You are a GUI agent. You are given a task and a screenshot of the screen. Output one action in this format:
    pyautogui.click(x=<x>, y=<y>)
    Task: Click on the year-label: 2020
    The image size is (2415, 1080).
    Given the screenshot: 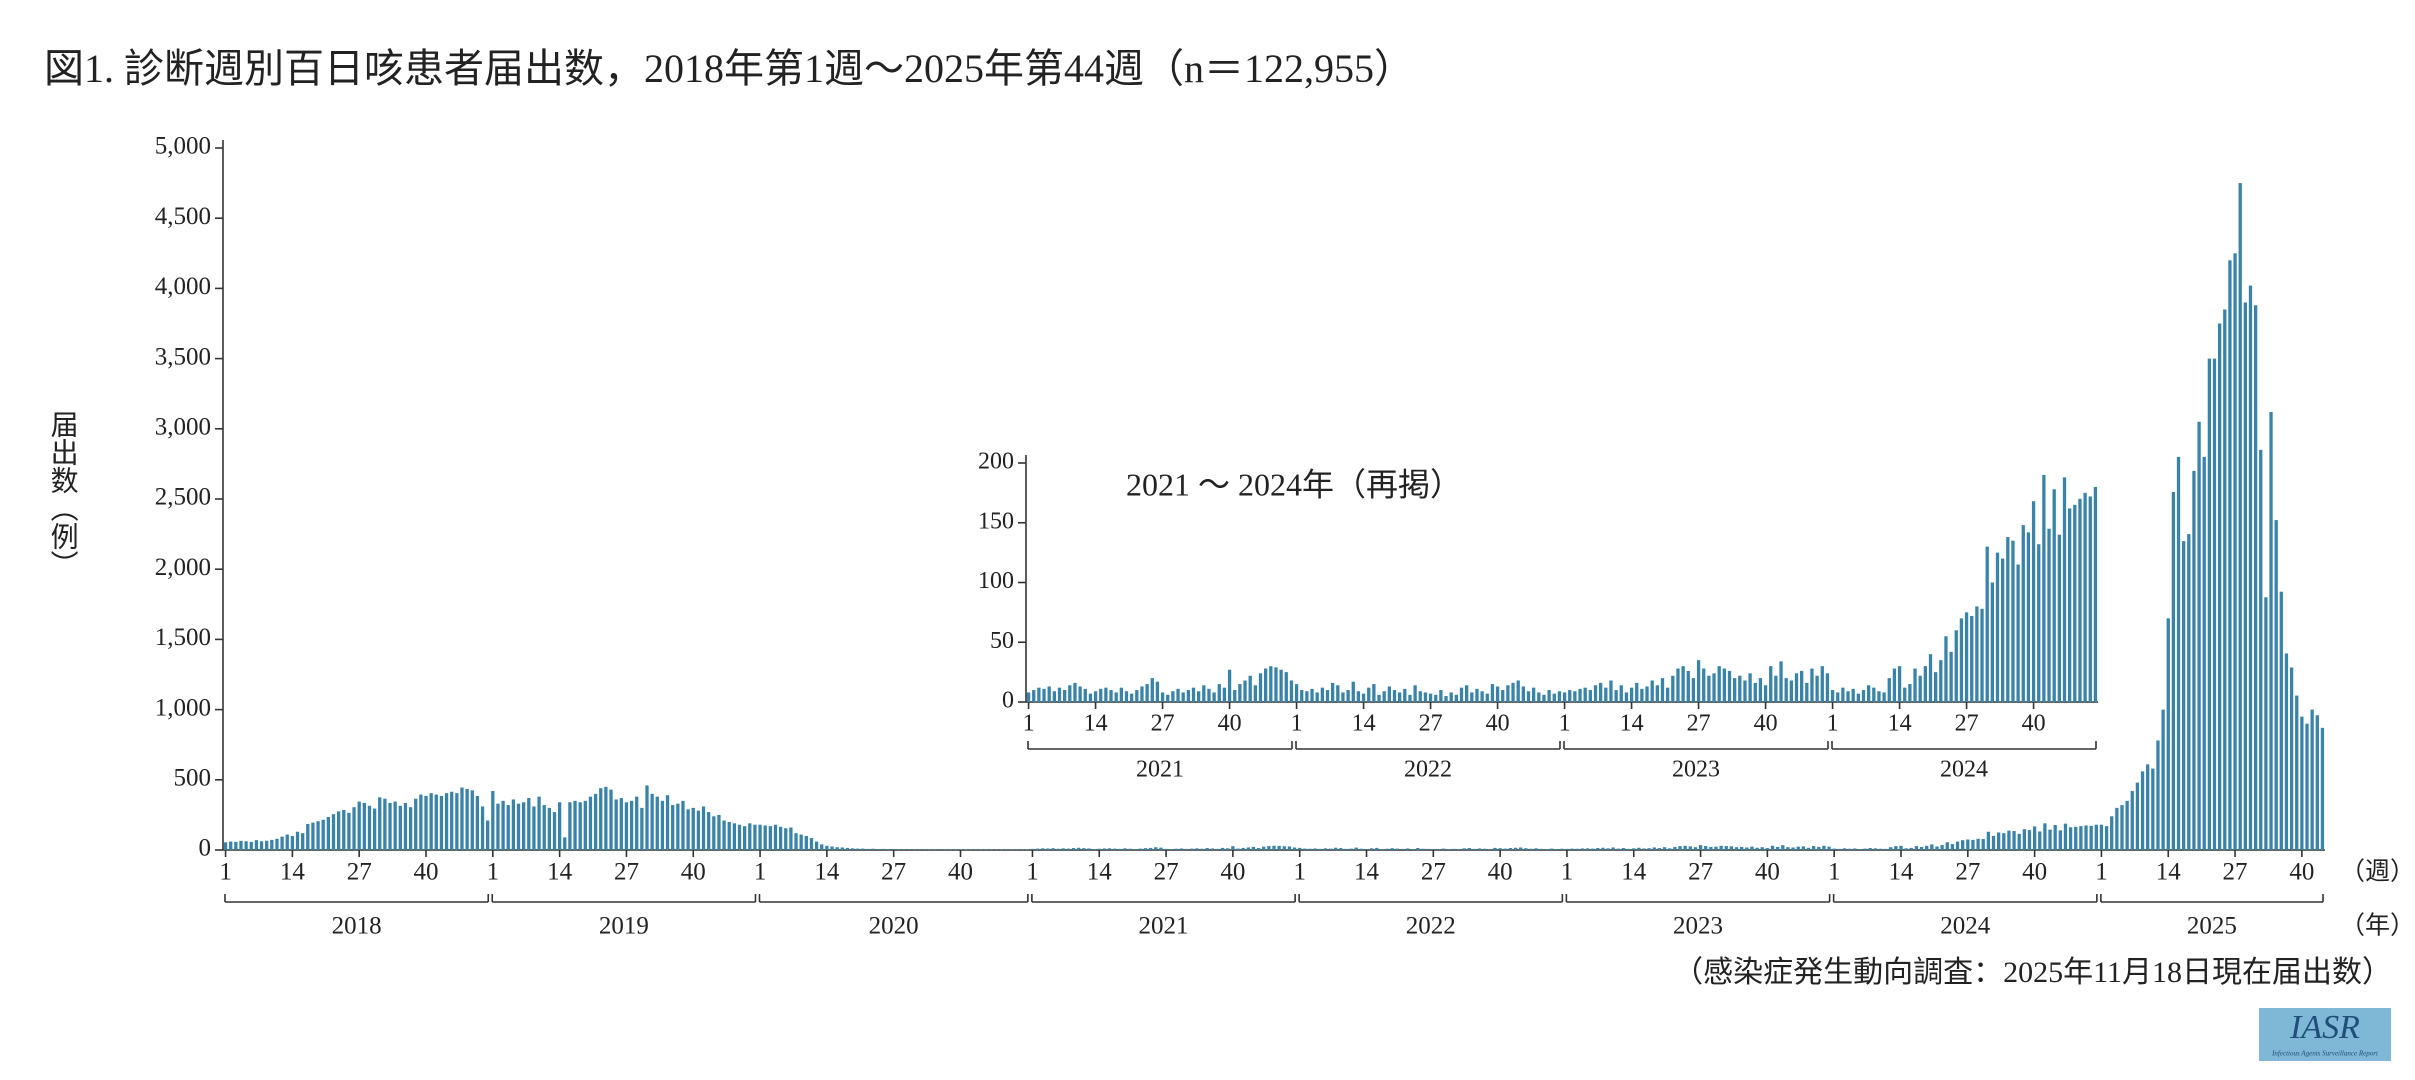 What is the action you would take?
    pyautogui.click(x=894, y=926)
    